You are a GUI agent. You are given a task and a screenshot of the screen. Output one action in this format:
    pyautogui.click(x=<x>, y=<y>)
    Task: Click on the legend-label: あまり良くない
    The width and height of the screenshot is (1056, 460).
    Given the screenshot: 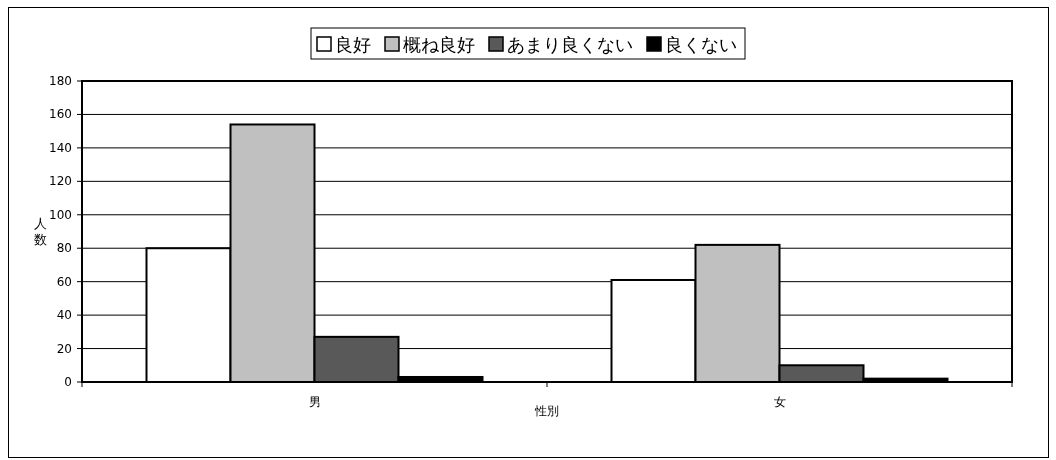 What is the action you would take?
    pyautogui.click(x=570, y=44)
    